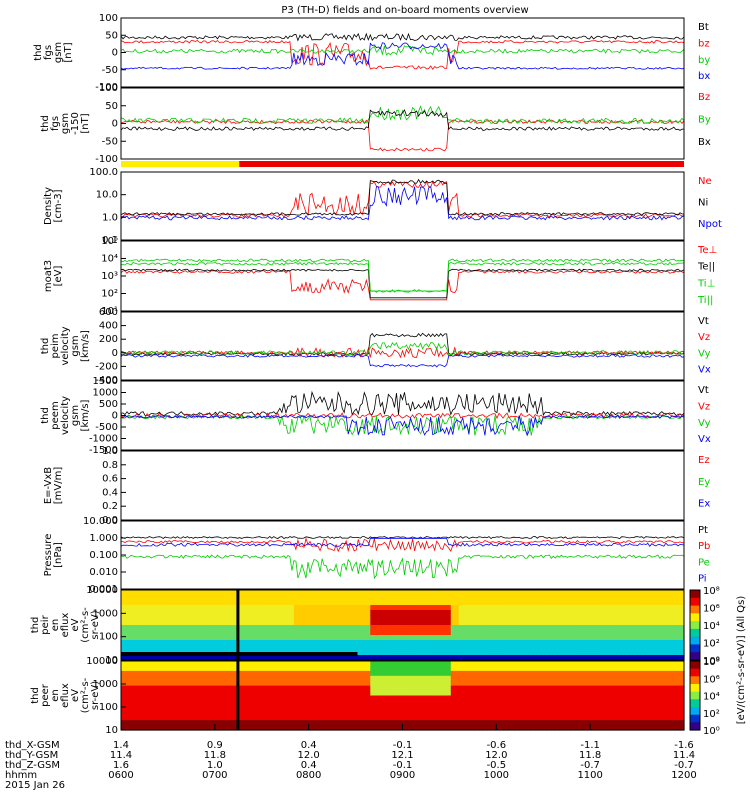  I want to click on y-tick-label: 100, so click(108, 707).